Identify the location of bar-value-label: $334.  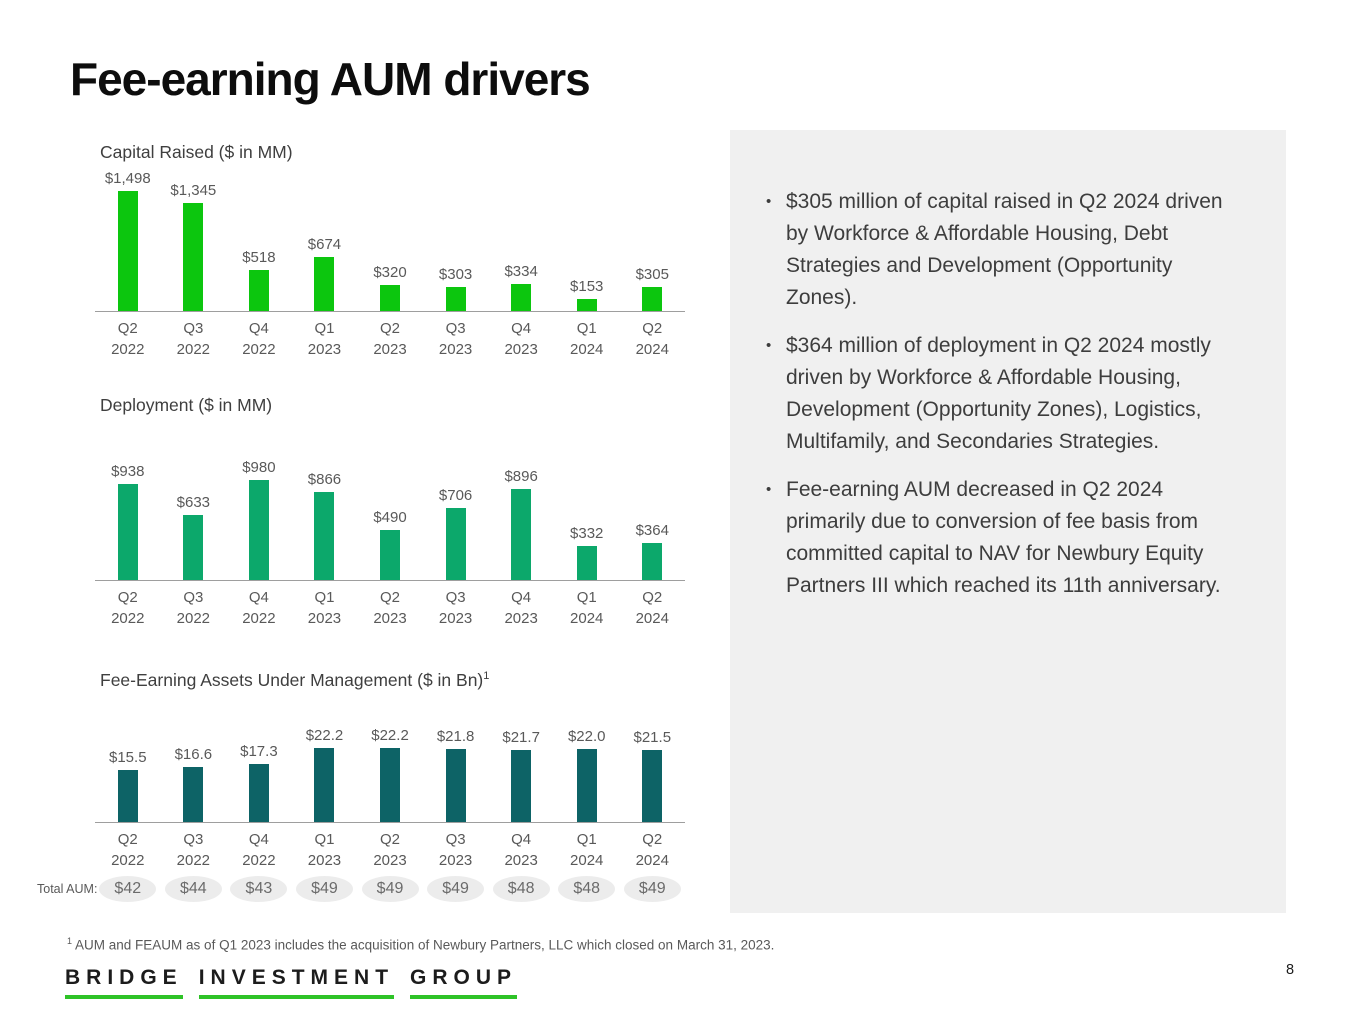
(521, 271).